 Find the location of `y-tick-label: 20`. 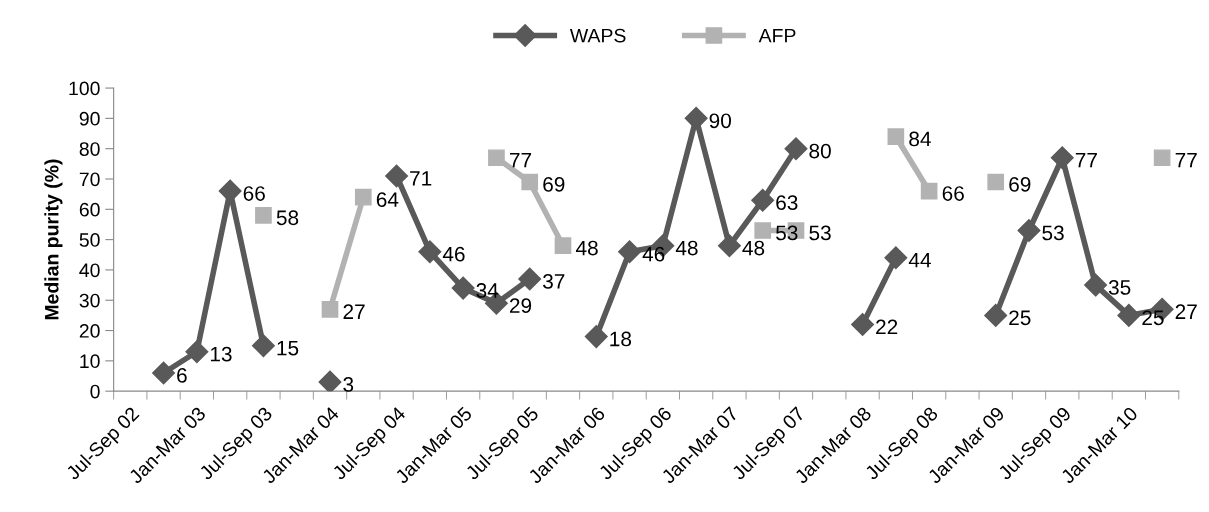

y-tick-label: 20 is located at coordinates (89, 331).